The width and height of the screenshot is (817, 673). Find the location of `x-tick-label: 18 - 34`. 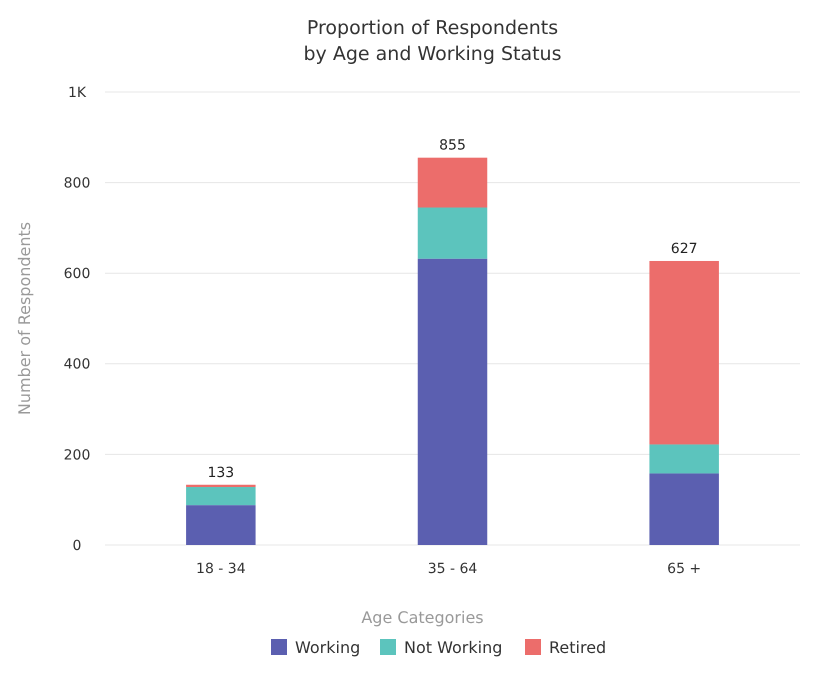

x-tick-label: 18 - 34 is located at coordinates (221, 569).